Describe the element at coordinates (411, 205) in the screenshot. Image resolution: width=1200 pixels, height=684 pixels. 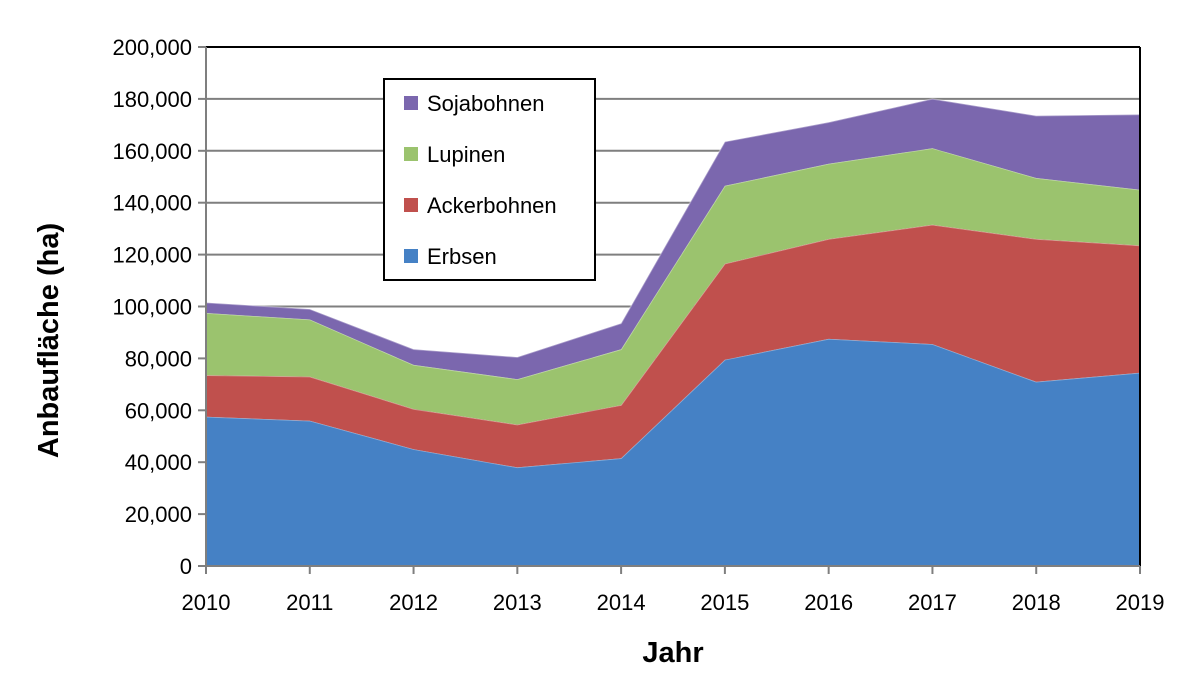
I see `legend-swatch-ackerbohnen` at that location.